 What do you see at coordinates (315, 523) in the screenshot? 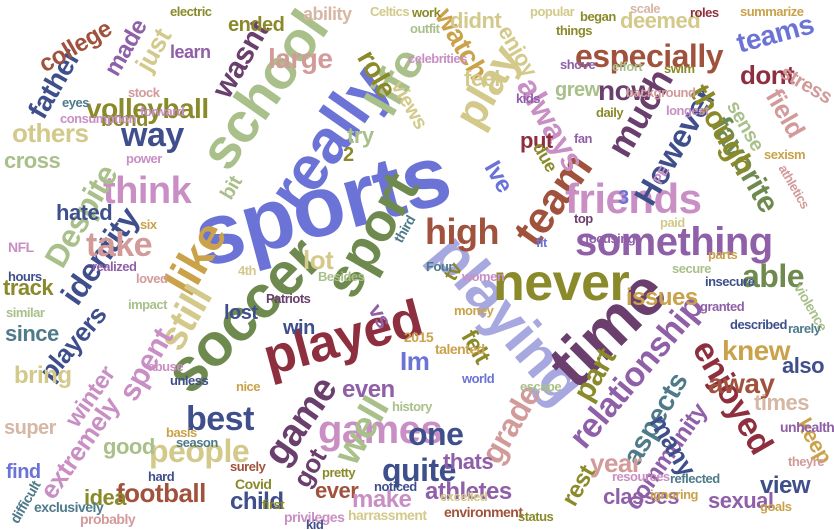
I see `word-kid: kid` at bounding box center [315, 523].